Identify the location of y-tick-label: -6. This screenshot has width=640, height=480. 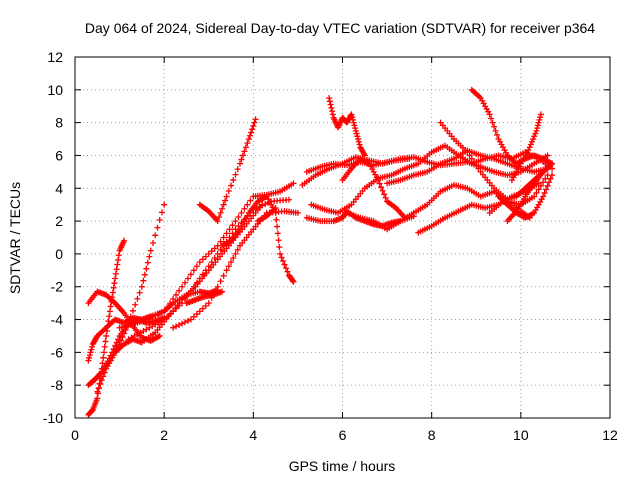
(57, 352).